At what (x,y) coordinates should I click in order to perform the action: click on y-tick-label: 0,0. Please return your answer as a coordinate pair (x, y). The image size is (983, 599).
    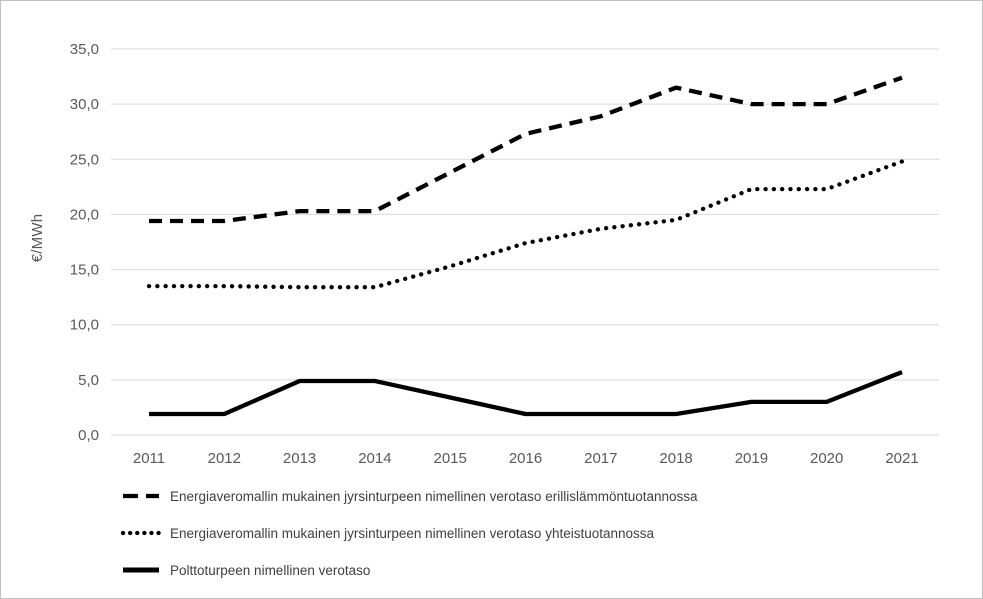
    Looking at the image, I should click on (88, 435).